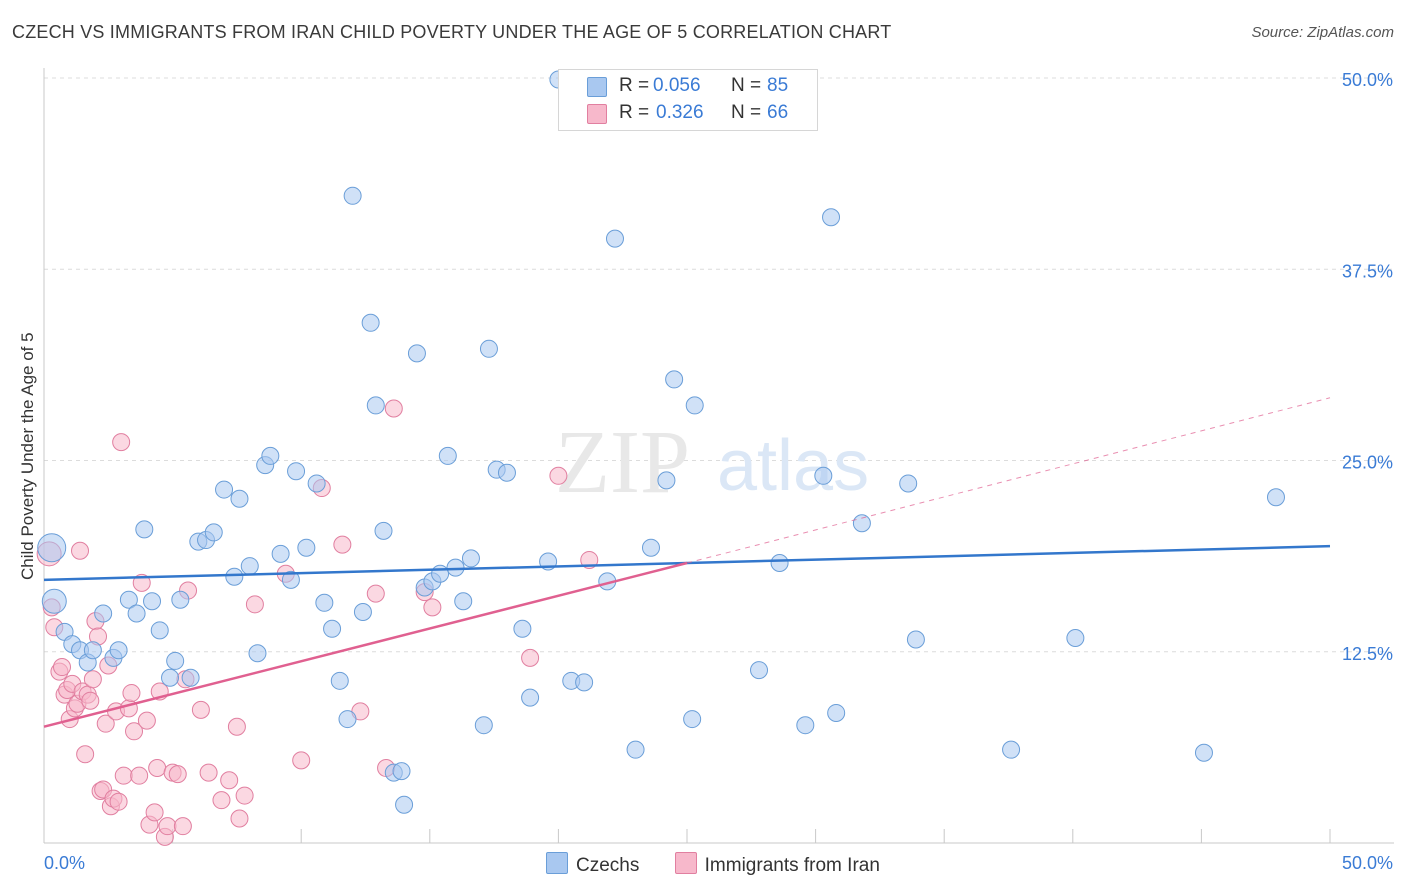  I want to click on legend-item-iran: Immigrants from Iran, so click(777, 864).